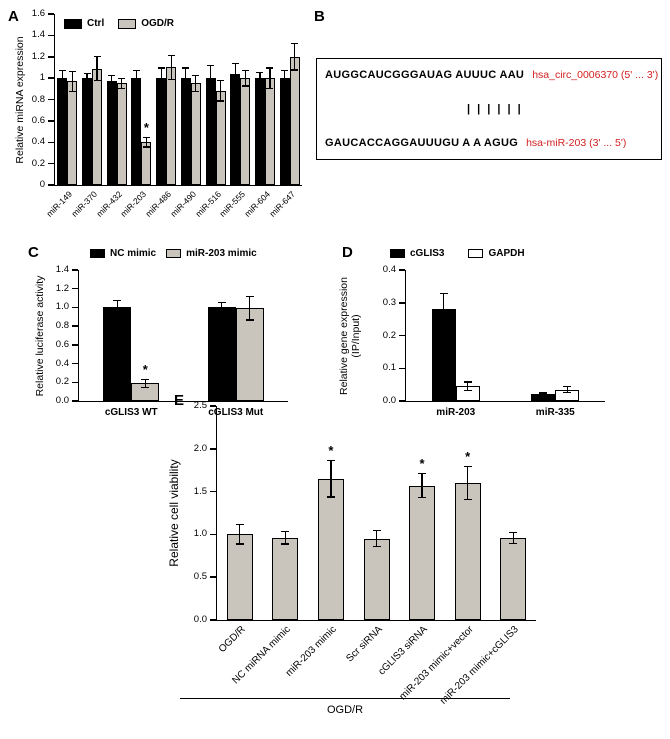 The image size is (670, 739). I want to click on panel-label-c: C, so click(33, 252).